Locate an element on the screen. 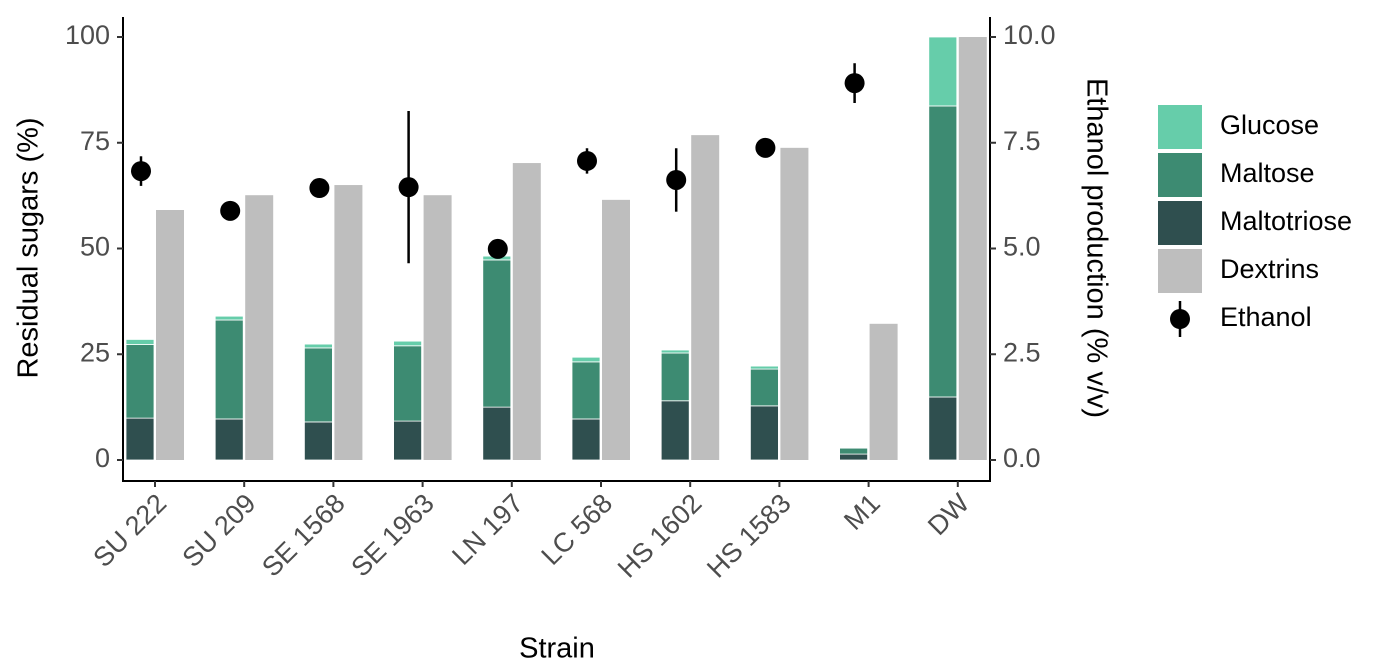 This screenshot has height=668, width=1389. y-tick-label: 25 is located at coordinates (95, 352).